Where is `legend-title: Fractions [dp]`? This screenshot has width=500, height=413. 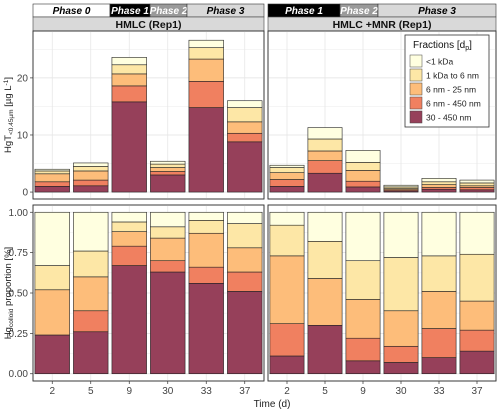
legend-title: Fractions [dp] is located at coordinates (442, 46).